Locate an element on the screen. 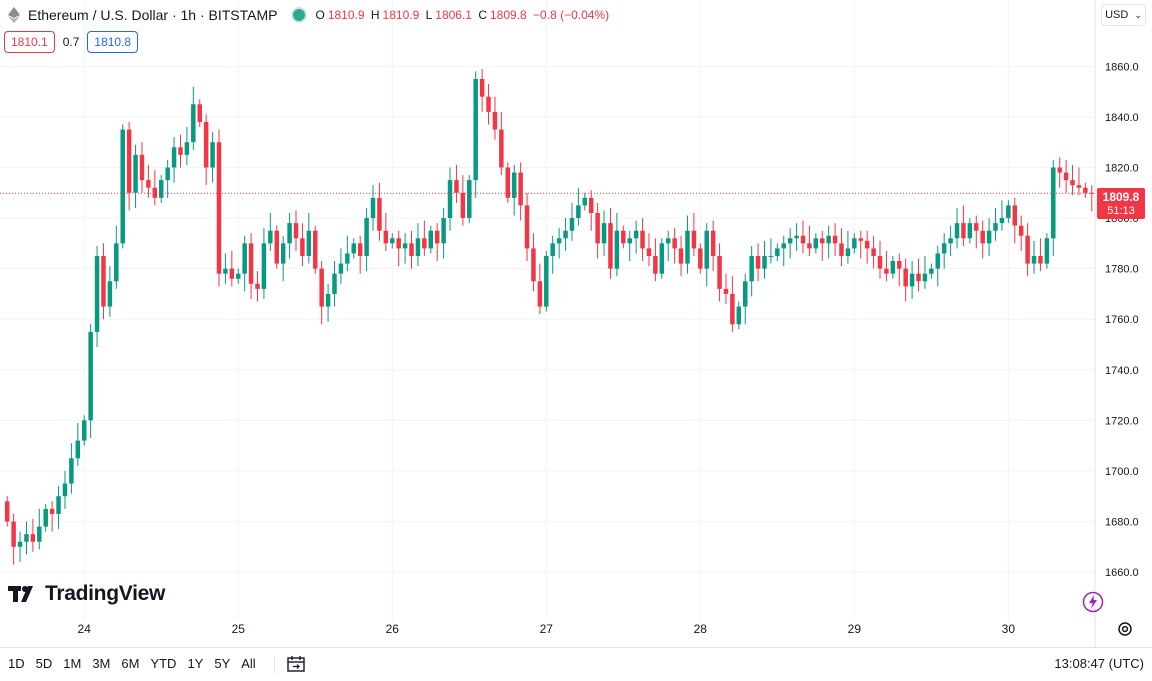  range-button-all: All is located at coordinates (248, 663).